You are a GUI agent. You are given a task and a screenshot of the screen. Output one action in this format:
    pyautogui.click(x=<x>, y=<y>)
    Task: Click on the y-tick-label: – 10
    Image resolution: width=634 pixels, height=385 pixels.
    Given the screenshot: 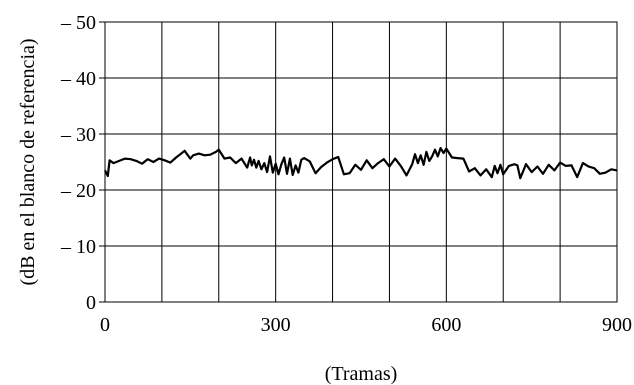 What is the action you would take?
    pyautogui.click(x=78, y=247)
    